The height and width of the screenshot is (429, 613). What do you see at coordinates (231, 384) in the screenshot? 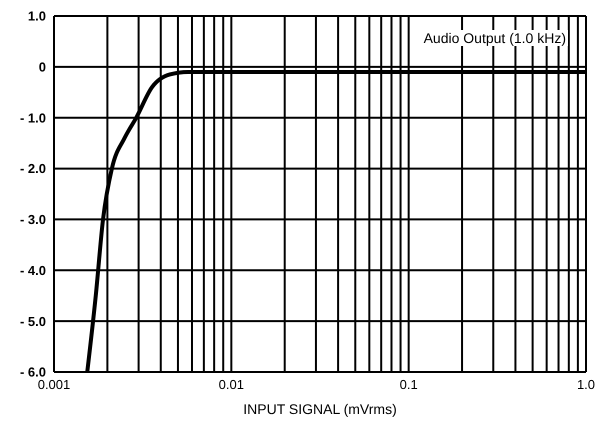
I see `x-tick-label: 0.01` at bounding box center [231, 384].